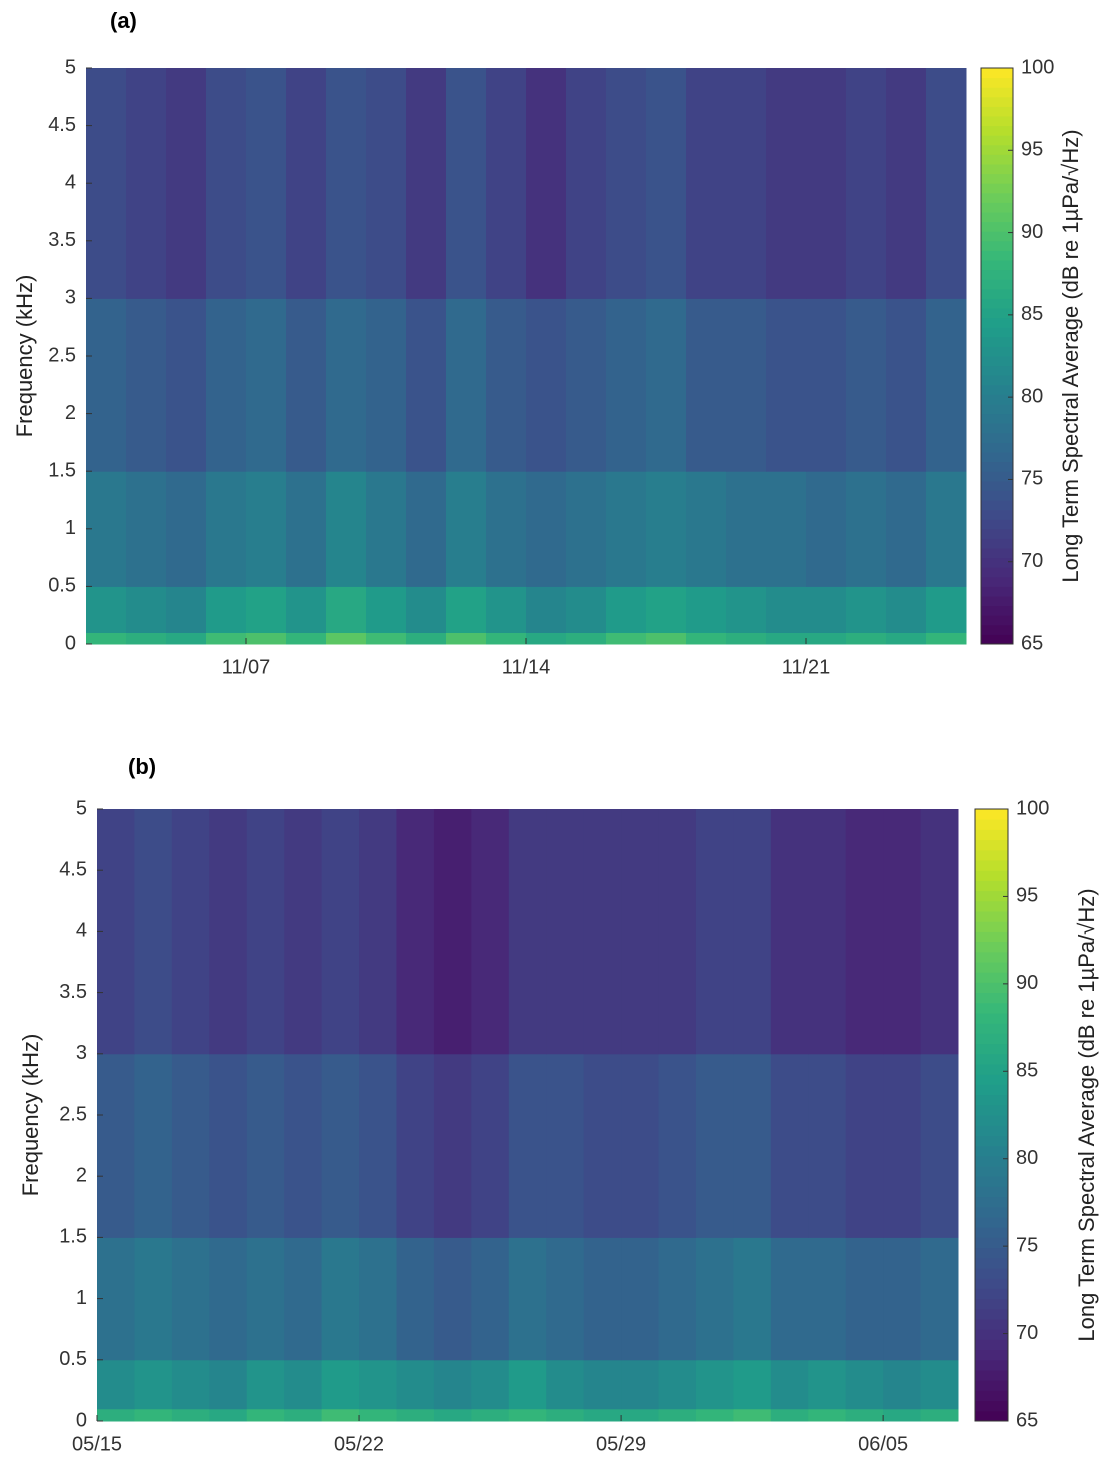 The image size is (1107, 1462). I want to click on colorbar-tick-label: 100, so click(1032, 808).